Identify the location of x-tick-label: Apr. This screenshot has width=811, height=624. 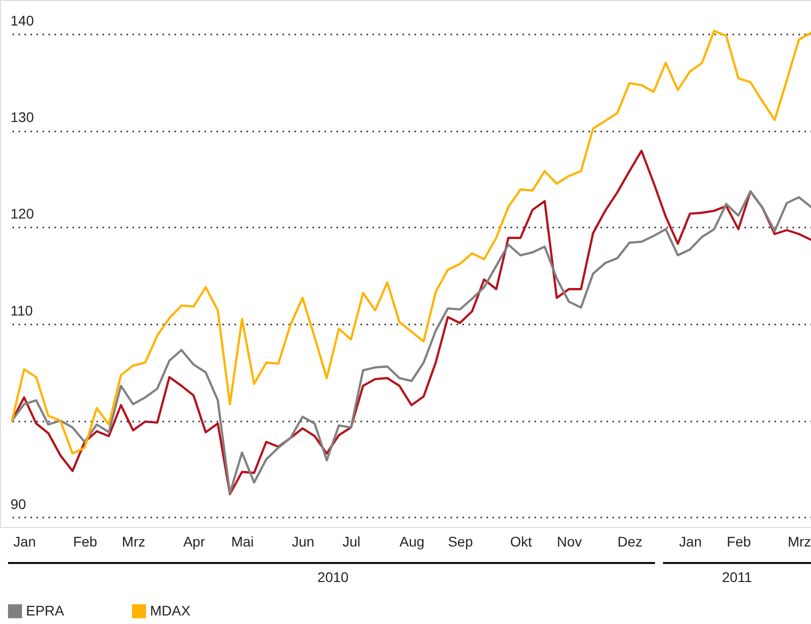
(194, 542).